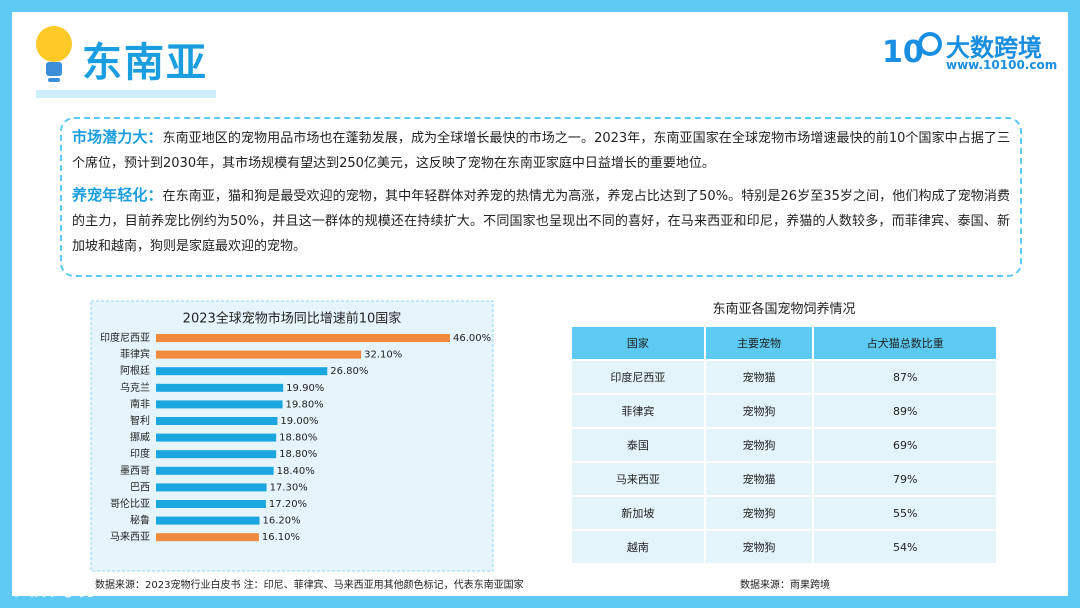 The image size is (1080, 608). I want to click on bulb-icon, so click(54, 54).